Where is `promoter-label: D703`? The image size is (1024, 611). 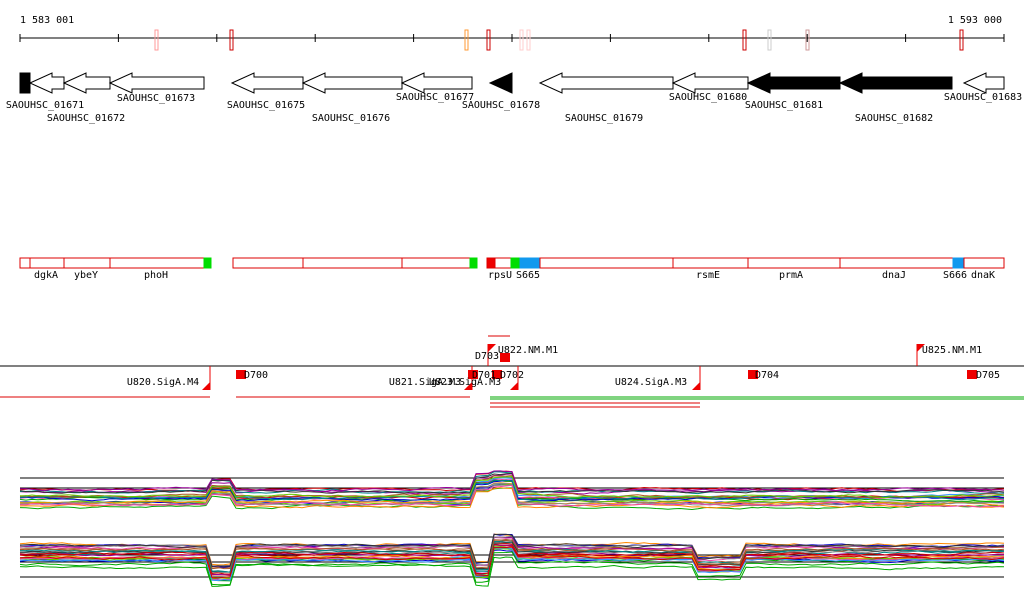
promoter-label: D703 is located at coordinates (487, 356).